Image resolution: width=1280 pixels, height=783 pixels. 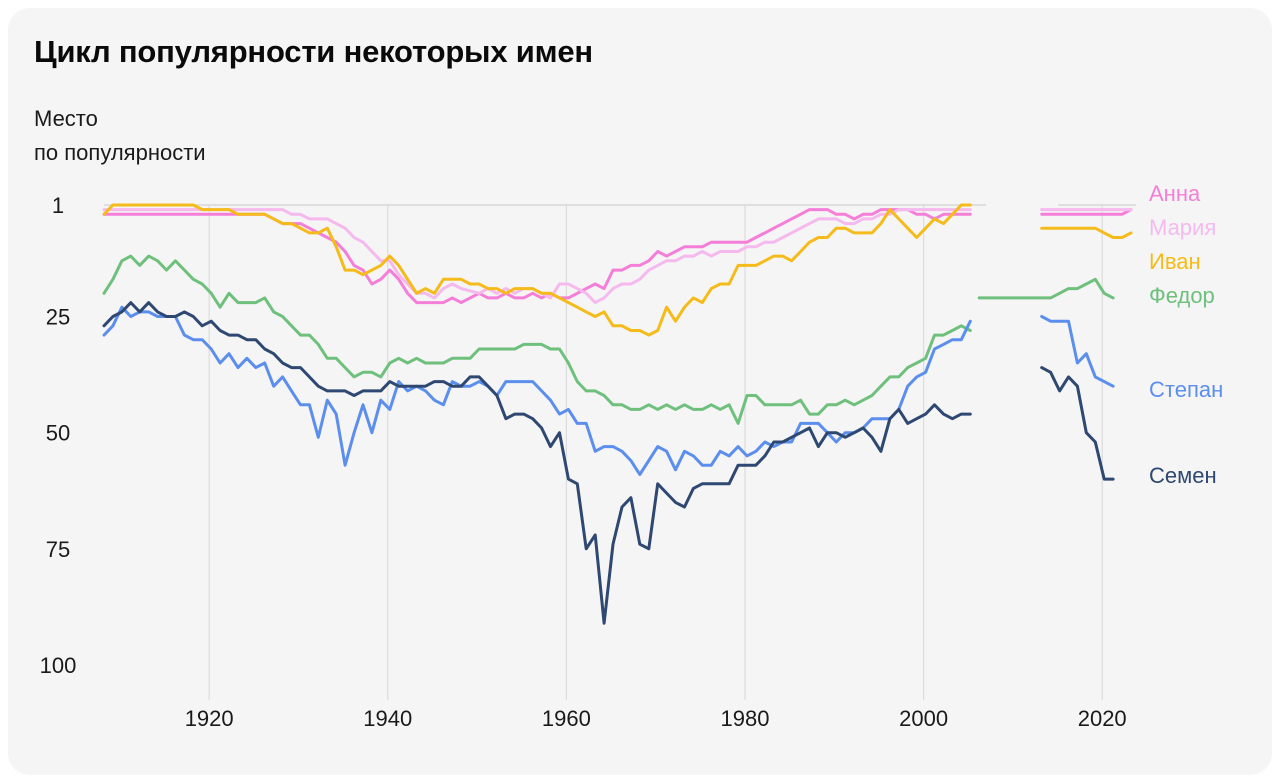 What do you see at coordinates (1182, 295) in the screenshot?
I see `series-label-федор: Федор` at bounding box center [1182, 295].